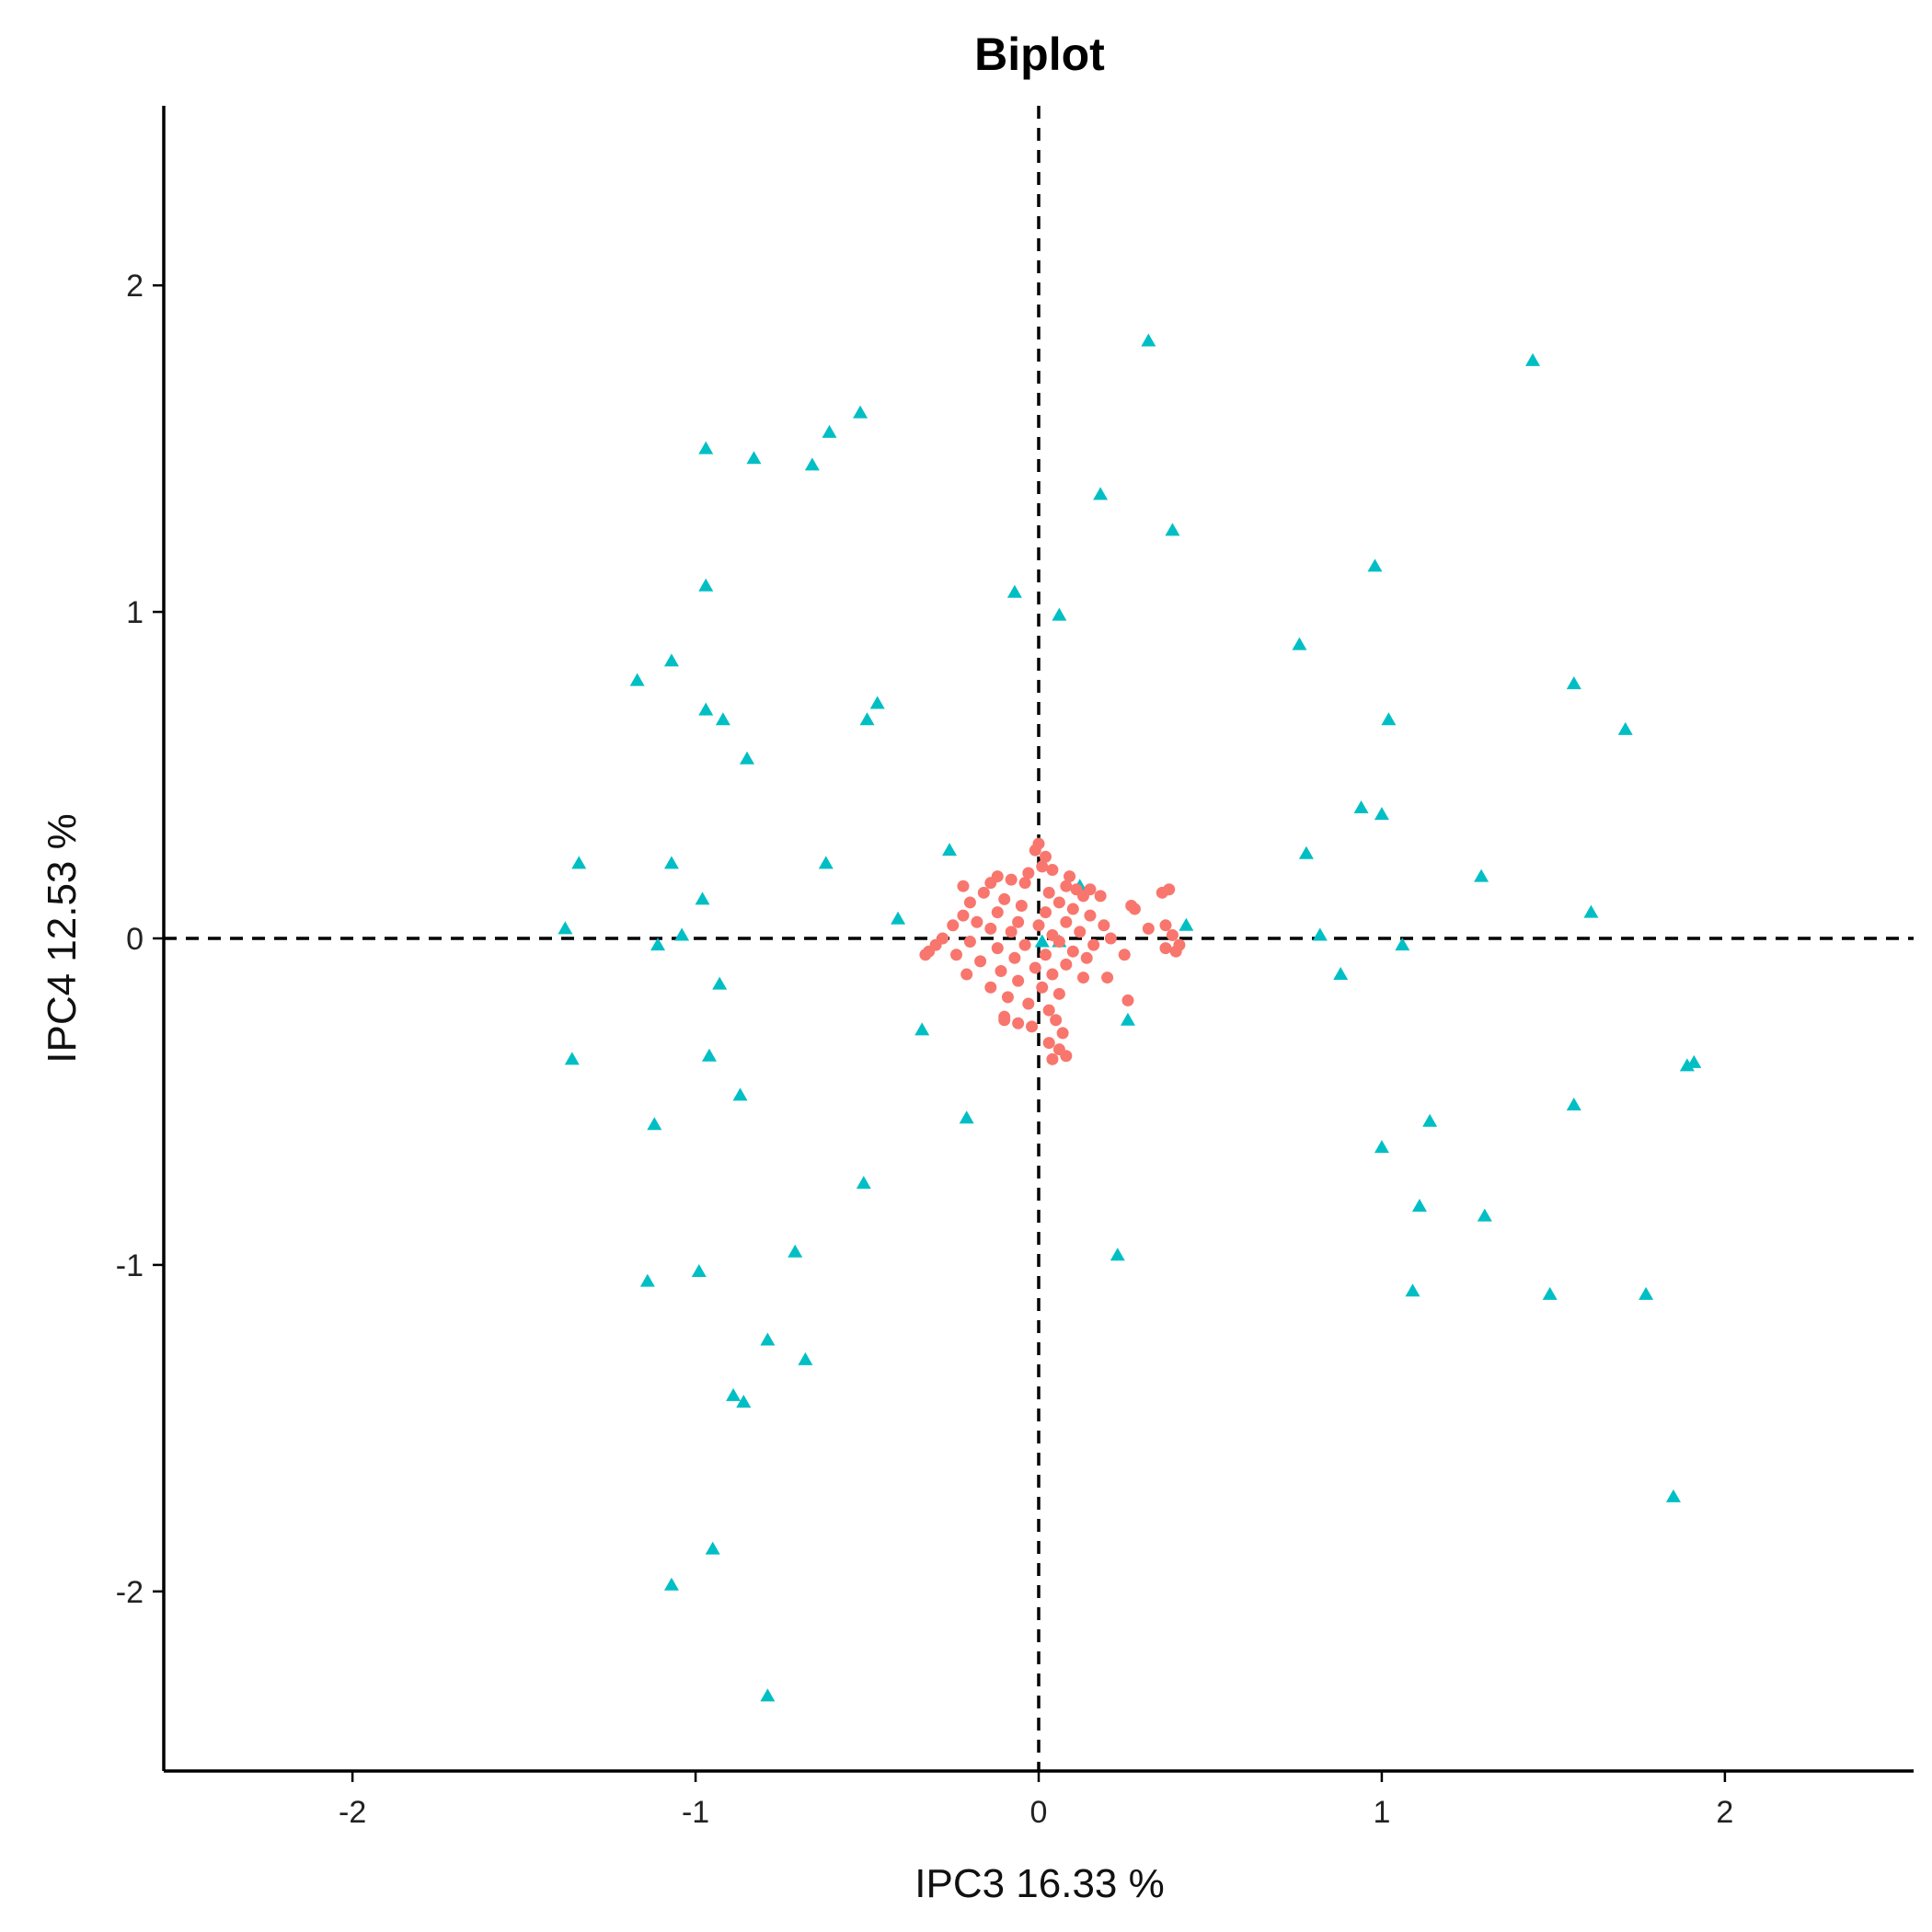  I want to click on x-tick-label: 2, so click(1724, 1812).